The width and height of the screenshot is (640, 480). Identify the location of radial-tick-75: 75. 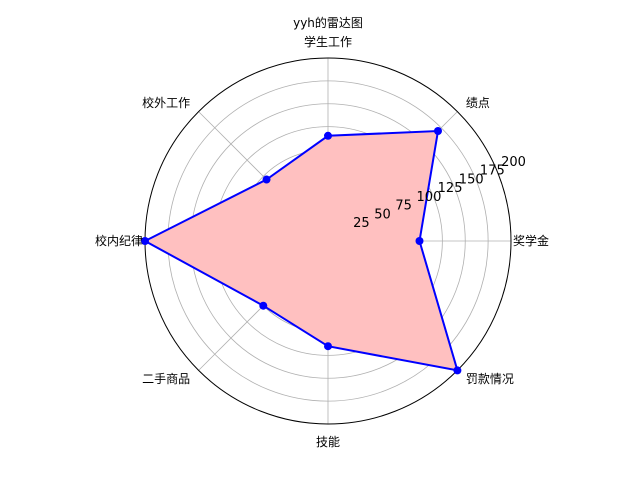
(403, 206).